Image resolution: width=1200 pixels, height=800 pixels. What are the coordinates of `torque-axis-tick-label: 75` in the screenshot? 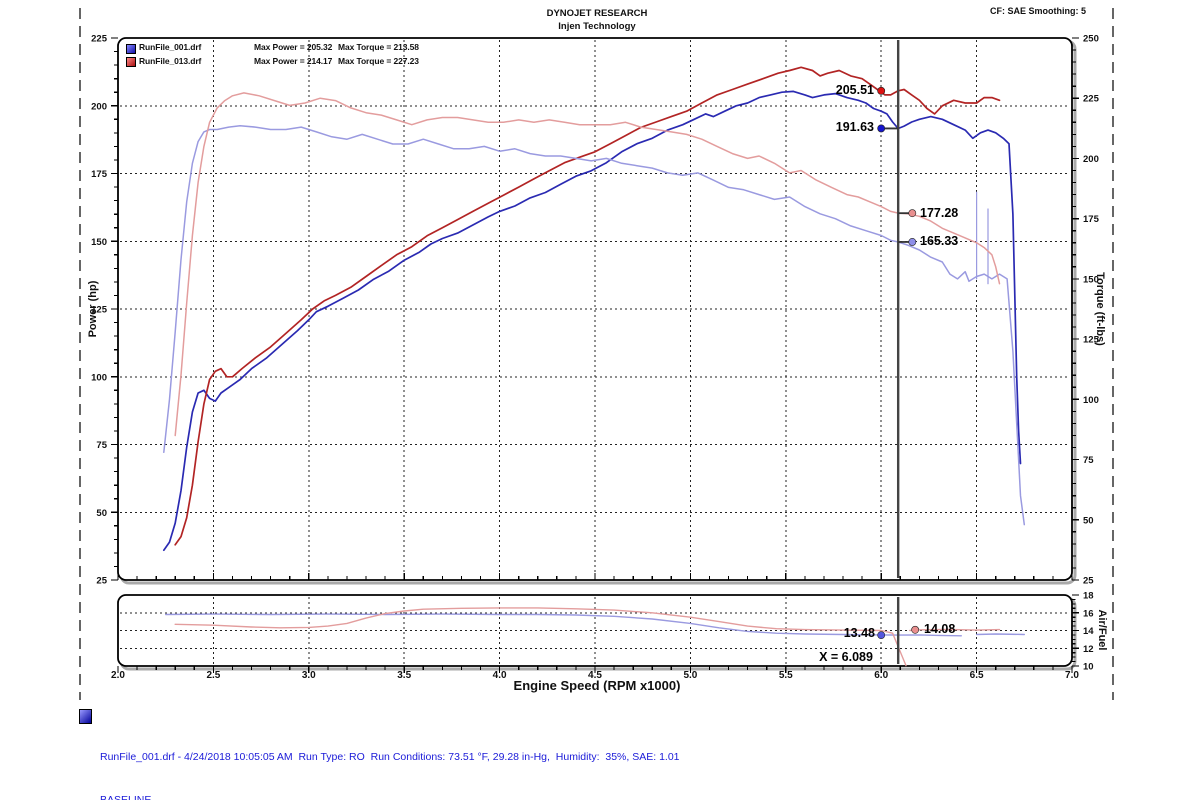 It's located at (1088, 460).